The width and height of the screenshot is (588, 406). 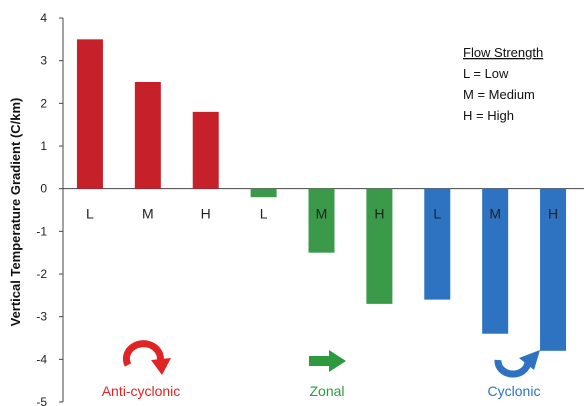 What do you see at coordinates (43, 61) in the screenshot?
I see `y-tick-label: 3` at bounding box center [43, 61].